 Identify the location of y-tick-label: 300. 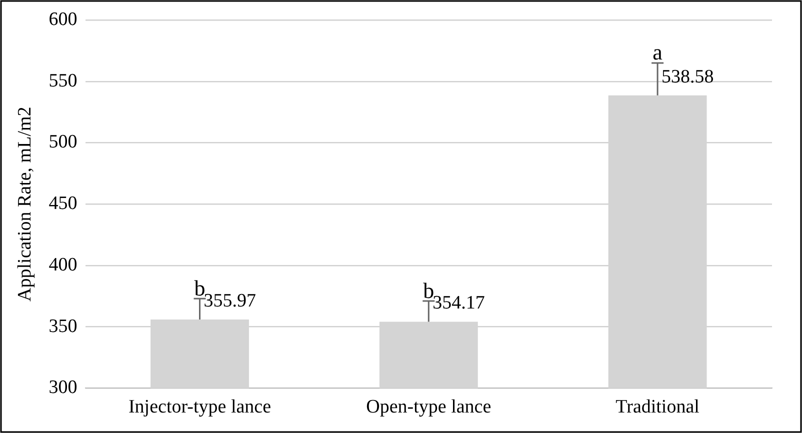
(63, 387).